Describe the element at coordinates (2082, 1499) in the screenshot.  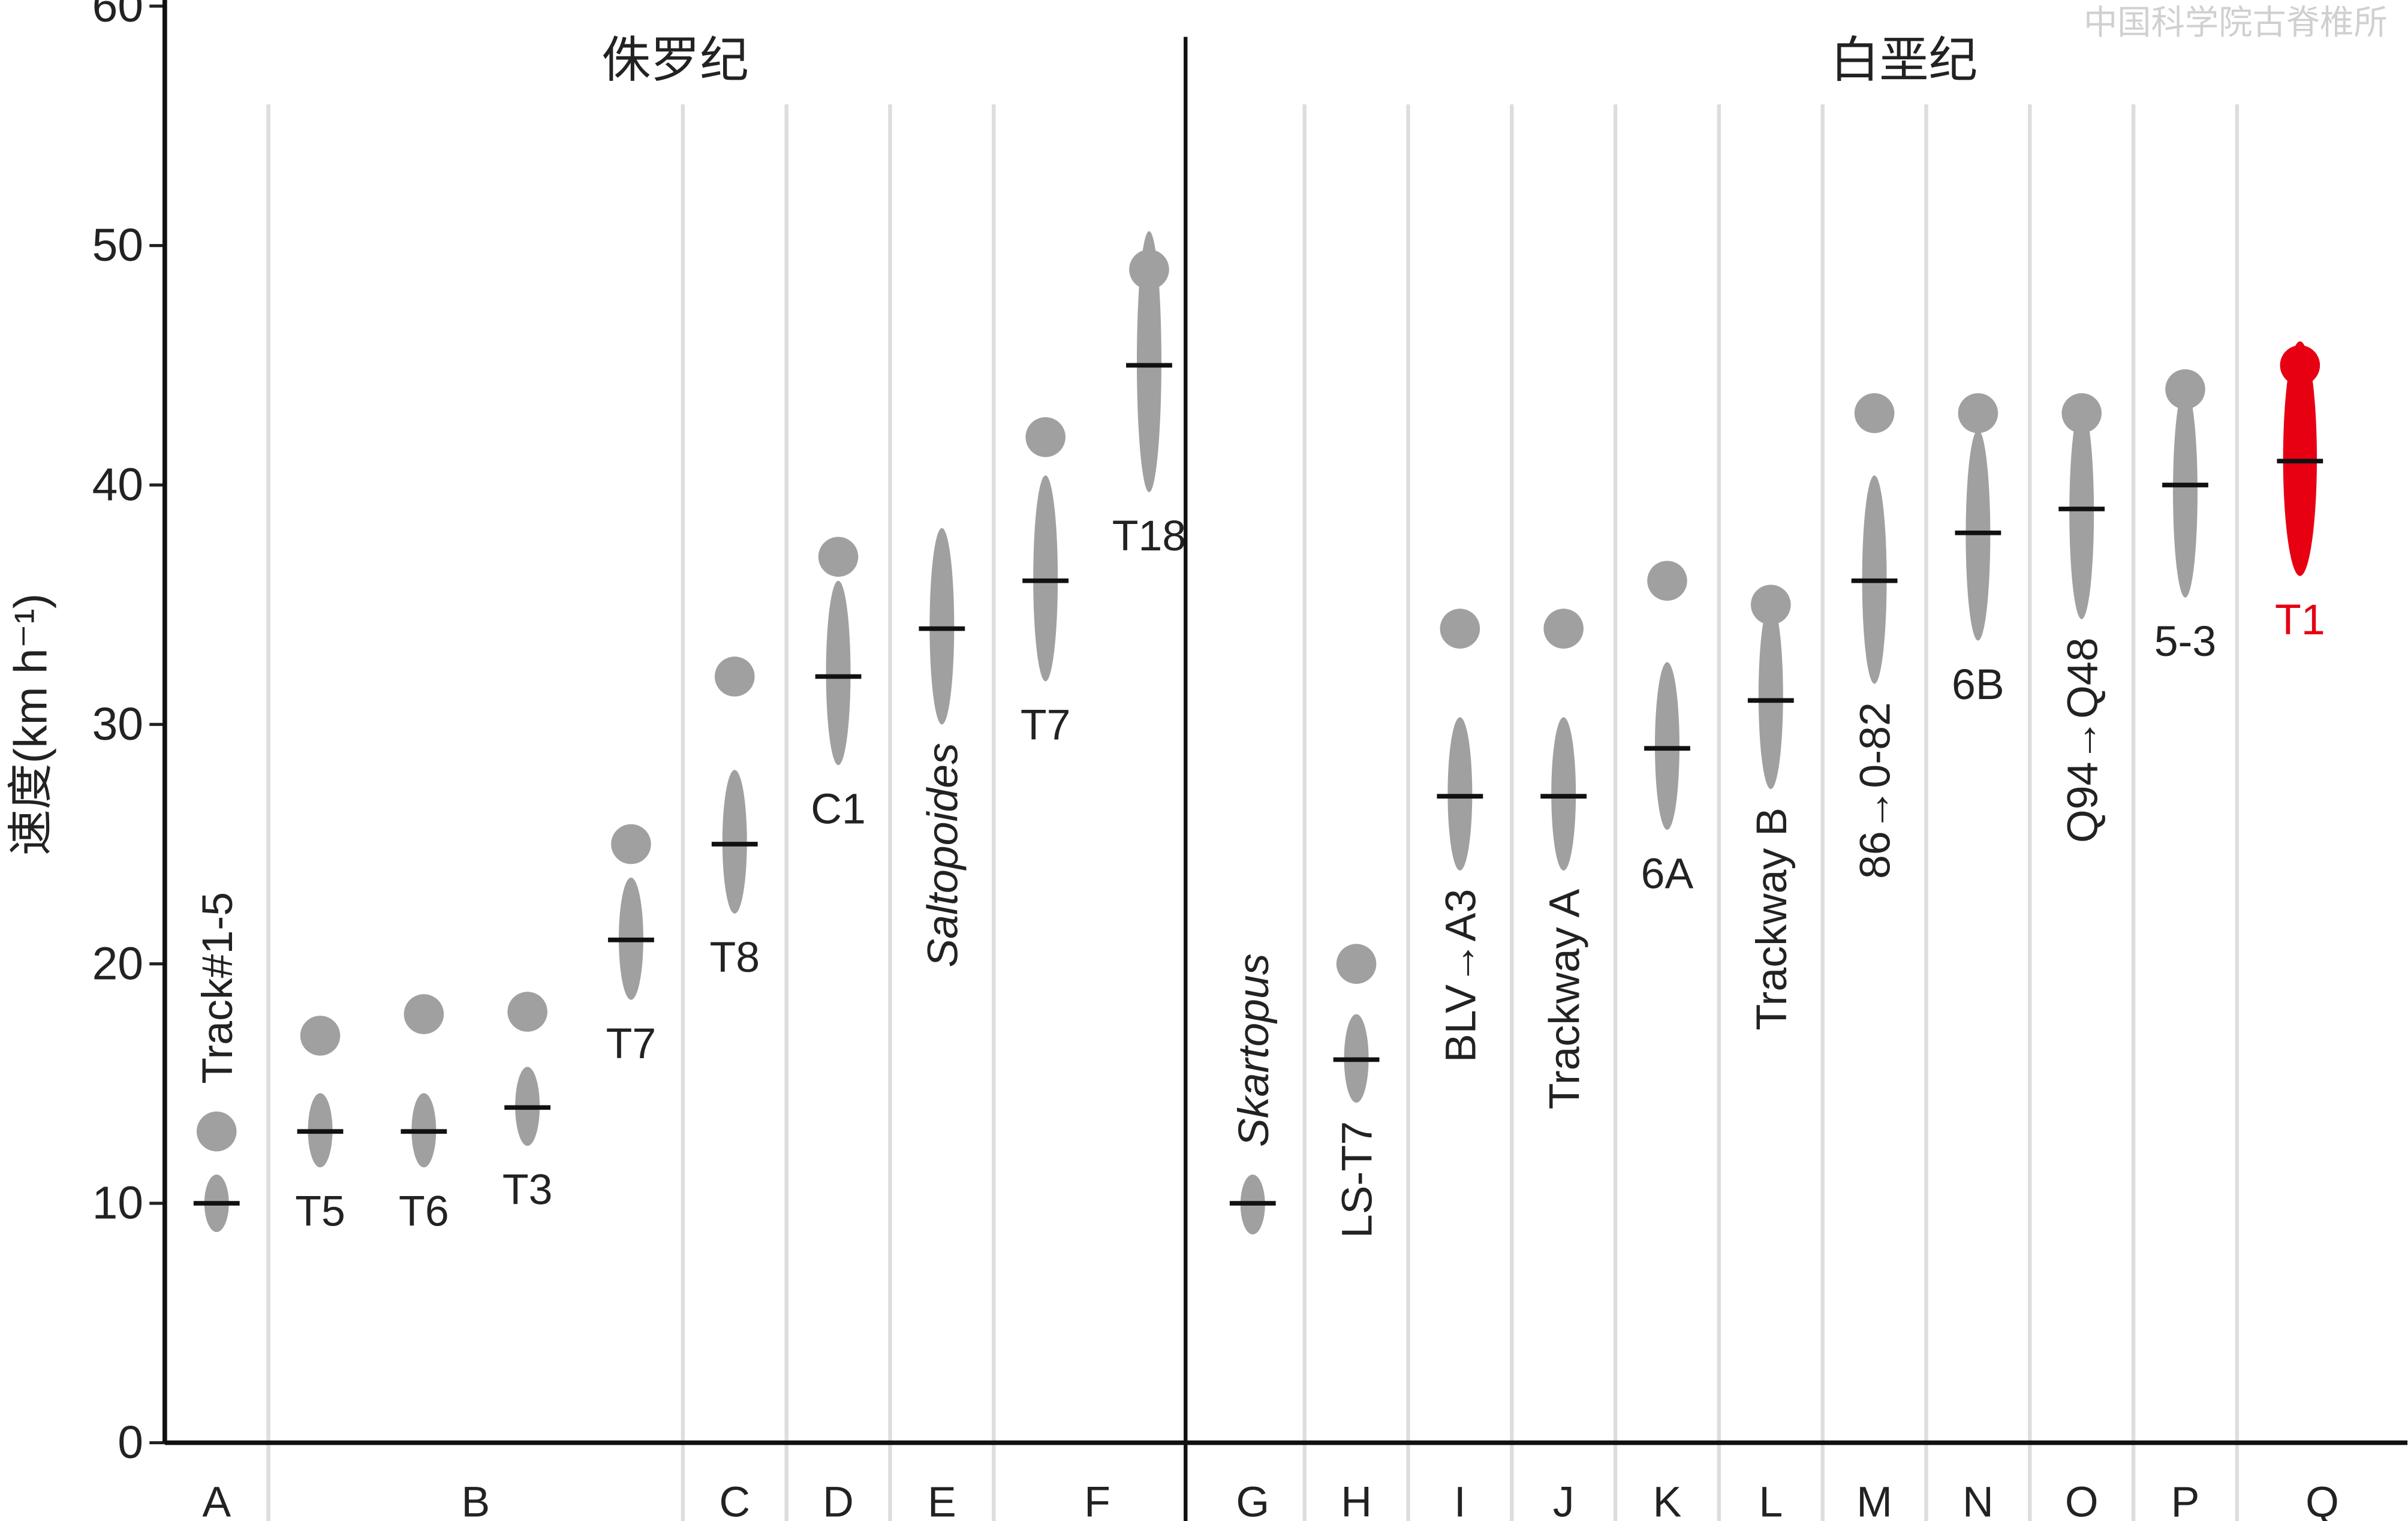
I see `x-tick-label: O` at that location.